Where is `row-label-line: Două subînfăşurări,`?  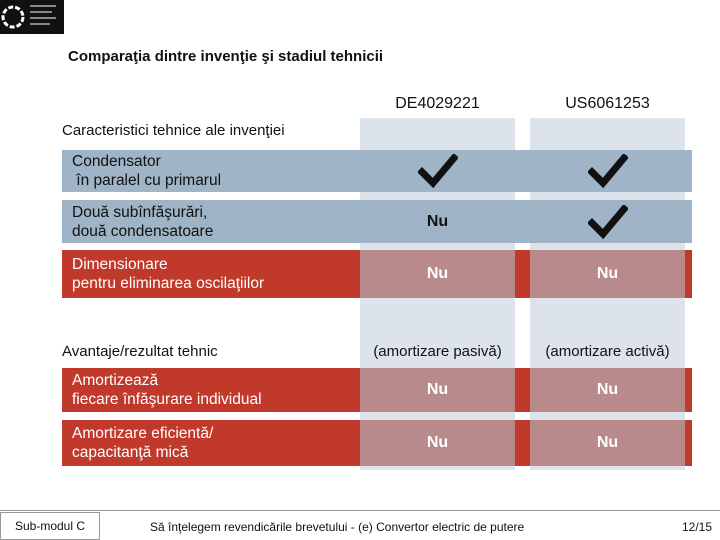 row-label-line: Două subînfăşurări, is located at coordinates (140, 212).